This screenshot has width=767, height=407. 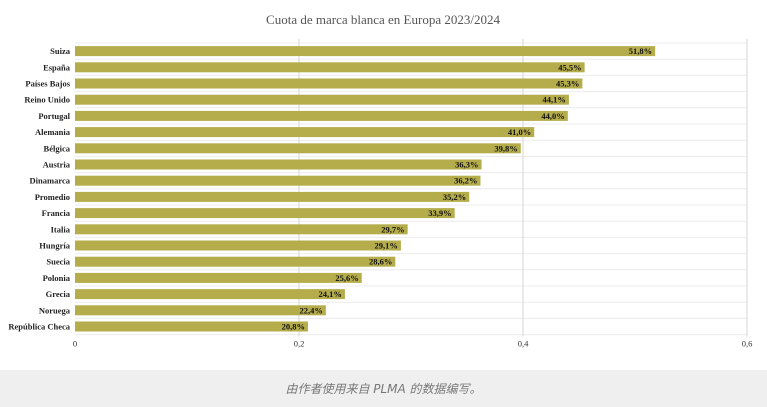 I want to click on x-axis-ticks: 0 0,2 0,4 0,6, so click(x=412, y=344).